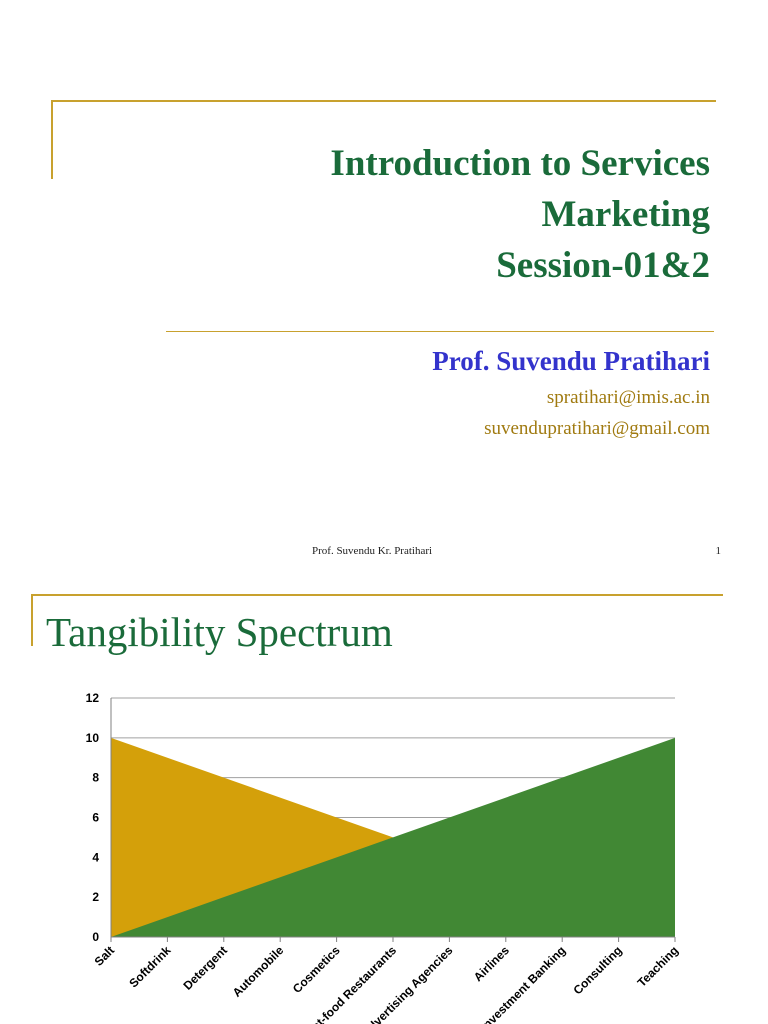  I want to click on email-link-1: spratihari@imis.ac.in, so click(628, 397).